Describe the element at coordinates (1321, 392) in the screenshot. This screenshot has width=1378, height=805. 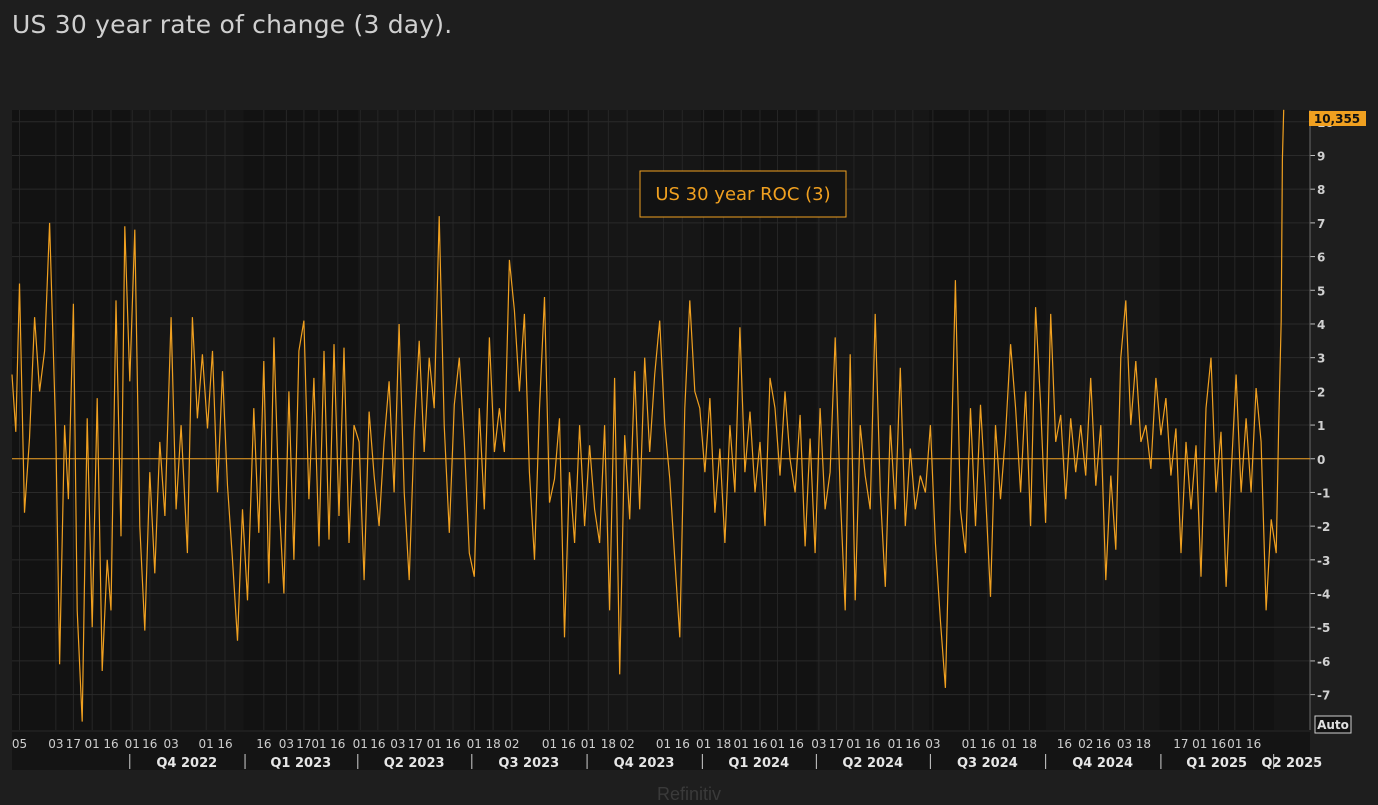
I see `y-tick-label: 2` at that location.